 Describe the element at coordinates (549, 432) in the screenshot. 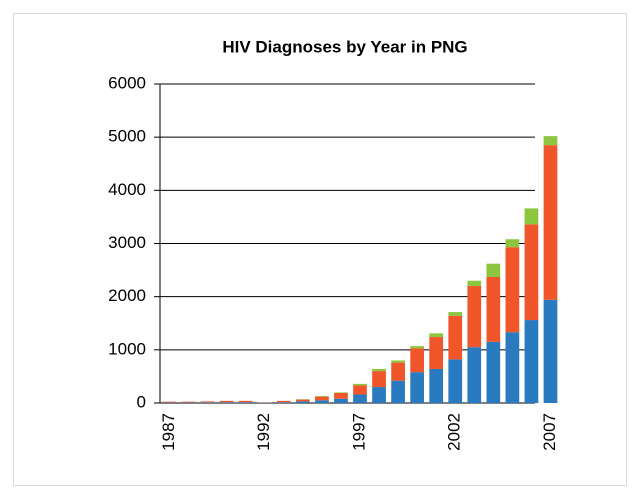

I see `x-tick-label: 2007` at that location.